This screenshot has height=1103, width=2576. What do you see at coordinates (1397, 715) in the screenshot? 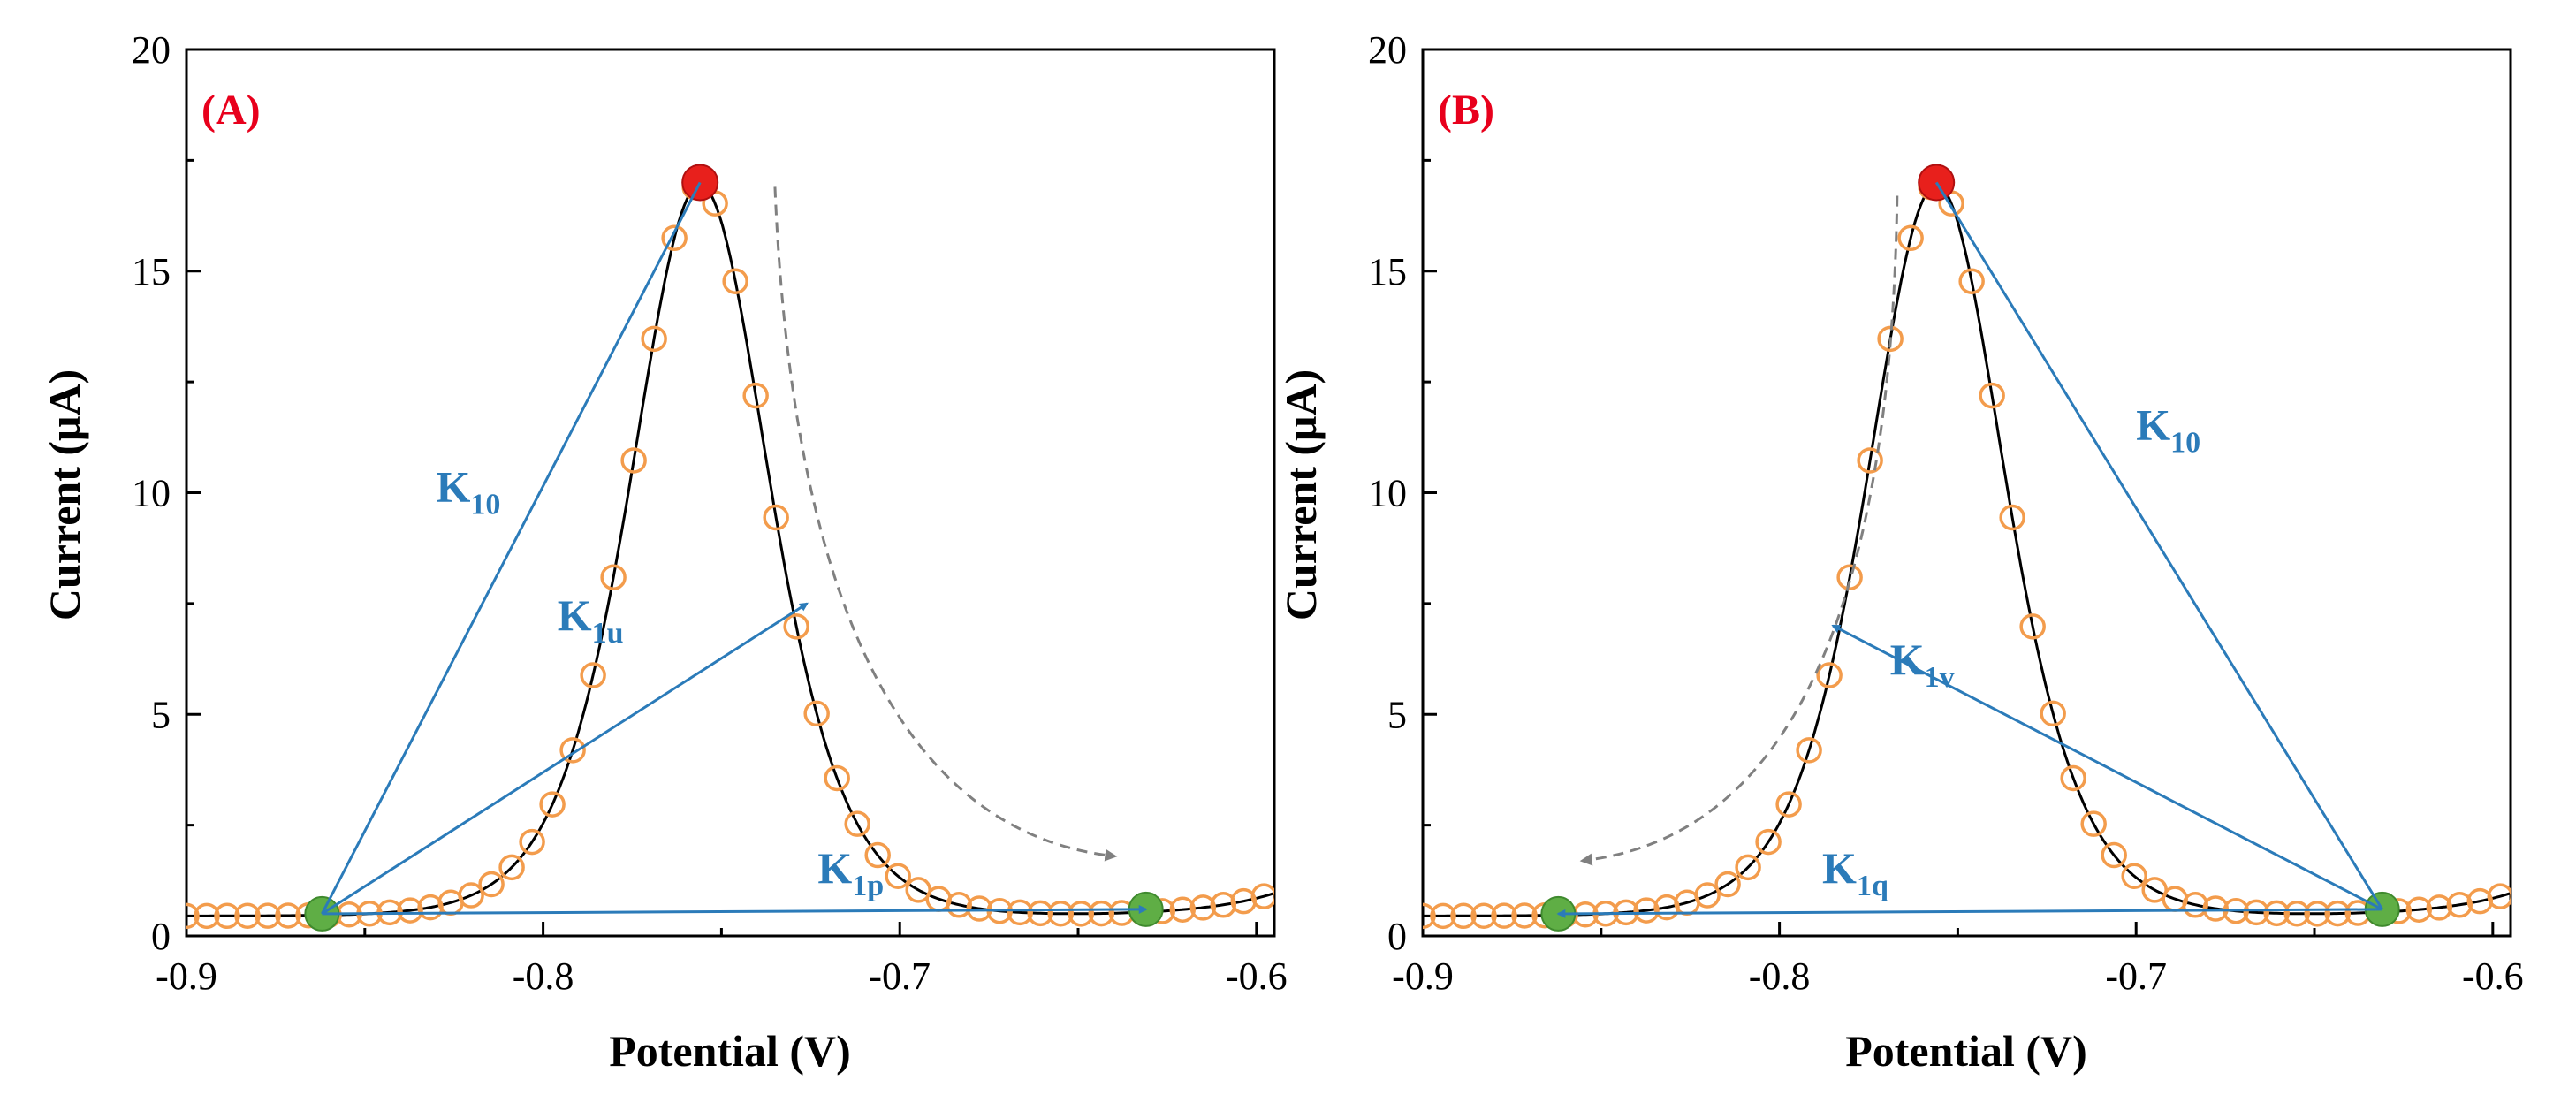
I see `y-tick-label-b: 5` at bounding box center [1397, 715].